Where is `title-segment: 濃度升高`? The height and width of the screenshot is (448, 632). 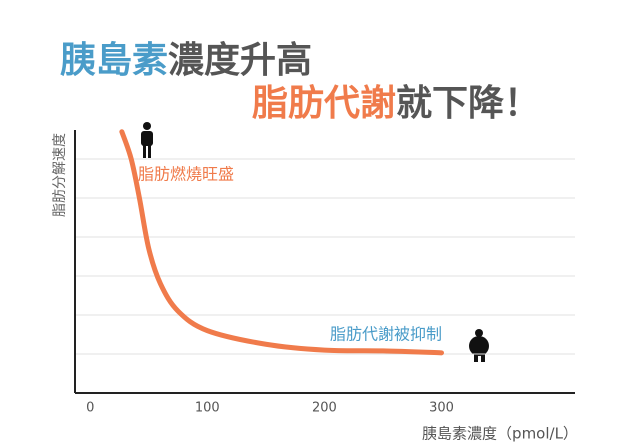 title-segment: 濃度升高 is located at coordinates (240, 60).